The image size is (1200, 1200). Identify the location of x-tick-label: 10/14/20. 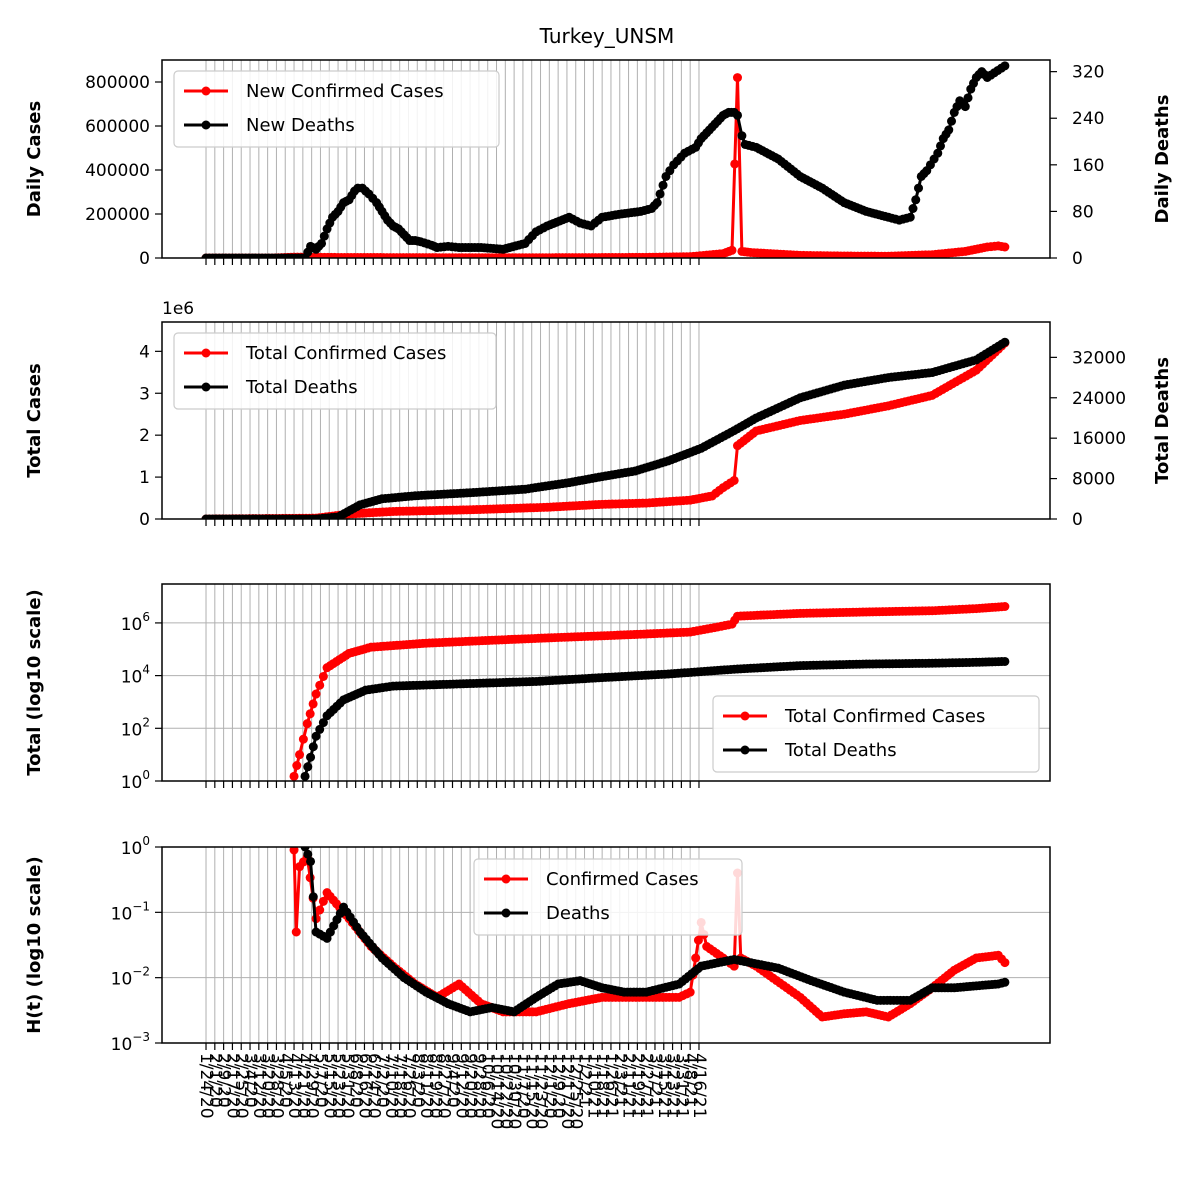
(497, 1091).